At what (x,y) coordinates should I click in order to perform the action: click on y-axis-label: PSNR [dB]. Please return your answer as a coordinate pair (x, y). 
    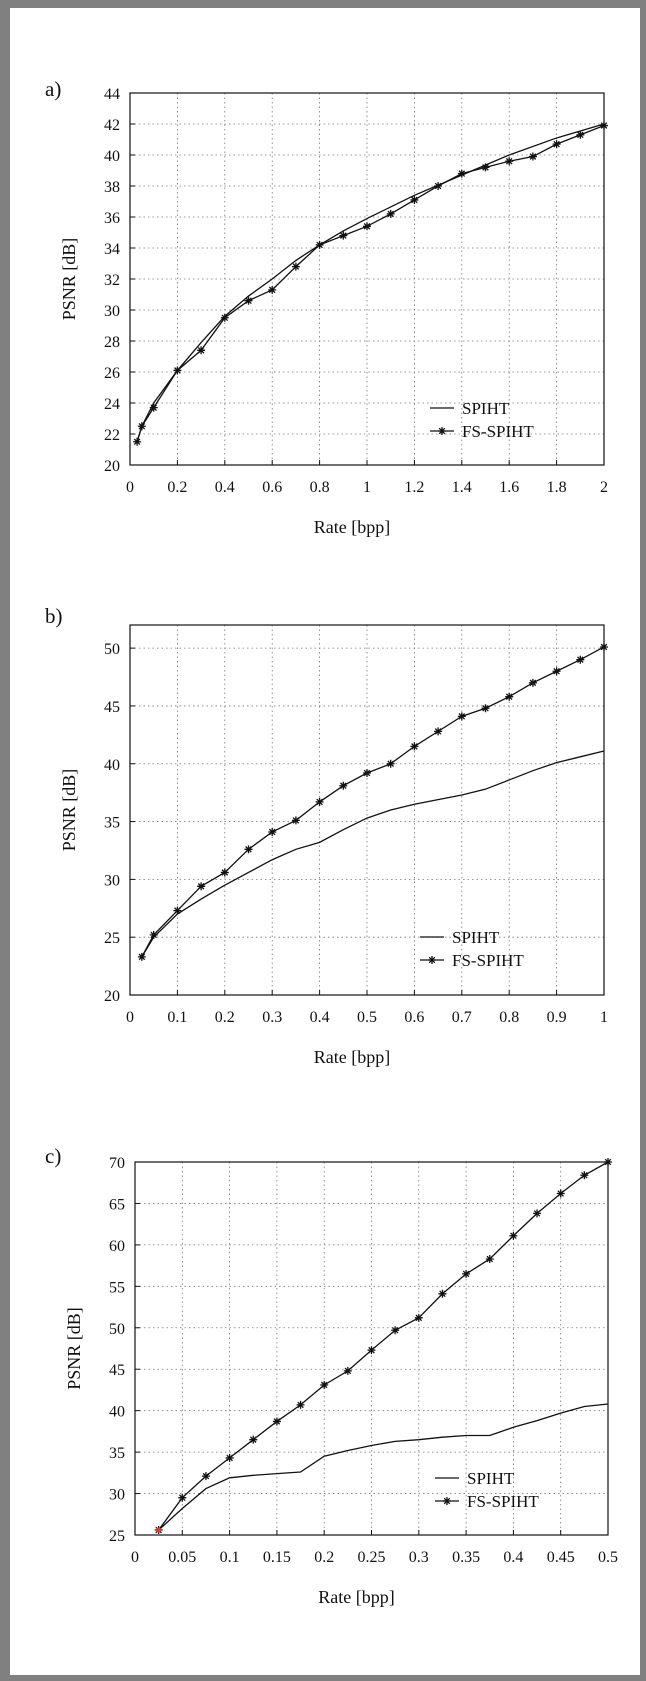
    Looking at the image, I should click on (69, 279).